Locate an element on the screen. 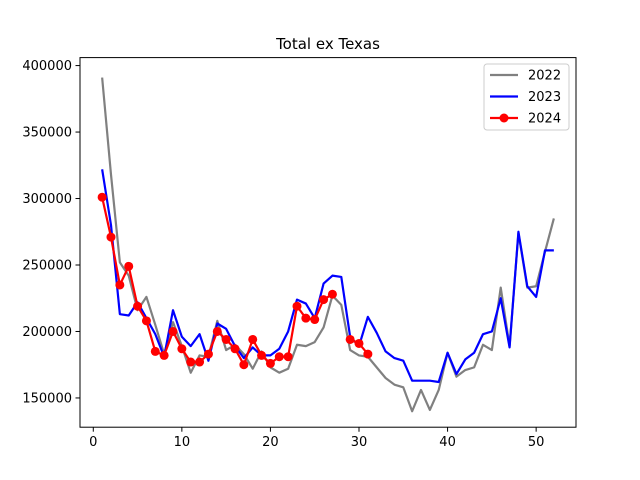 This screenshot has width=640, height=480. x-tick-label: 0 is located at coordinates (93, 442).